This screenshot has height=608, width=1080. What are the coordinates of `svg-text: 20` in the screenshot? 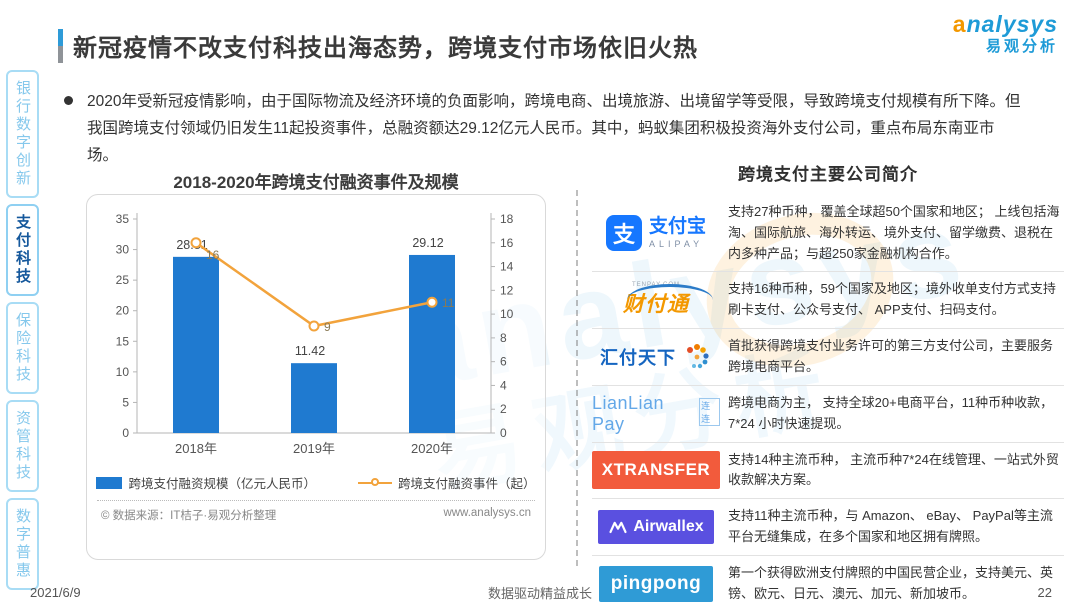 It's located at (123, 311).